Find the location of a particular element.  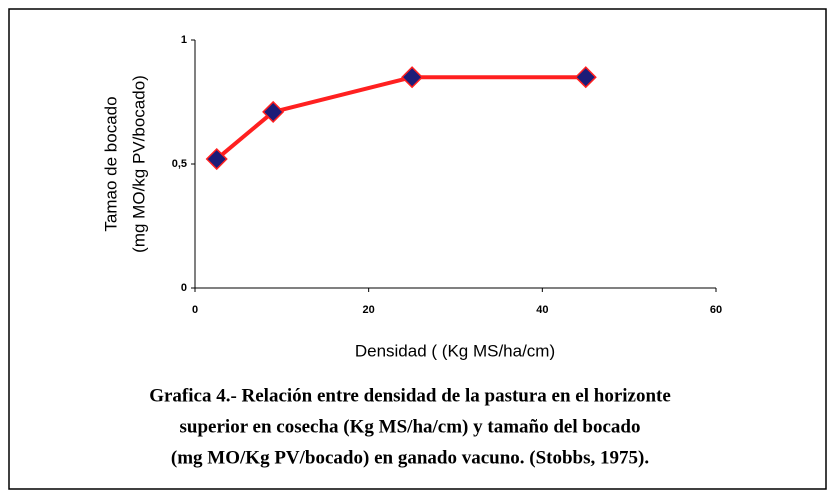

x-tick-label: 20 is located at coordinates (369, 310).